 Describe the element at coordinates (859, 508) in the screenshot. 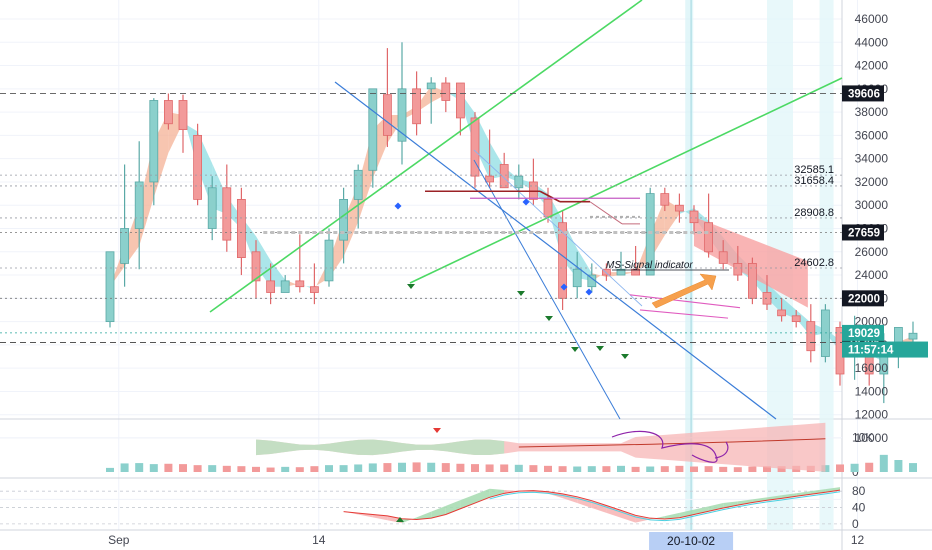

I see `oscillator-tick-label: 40` at that location.